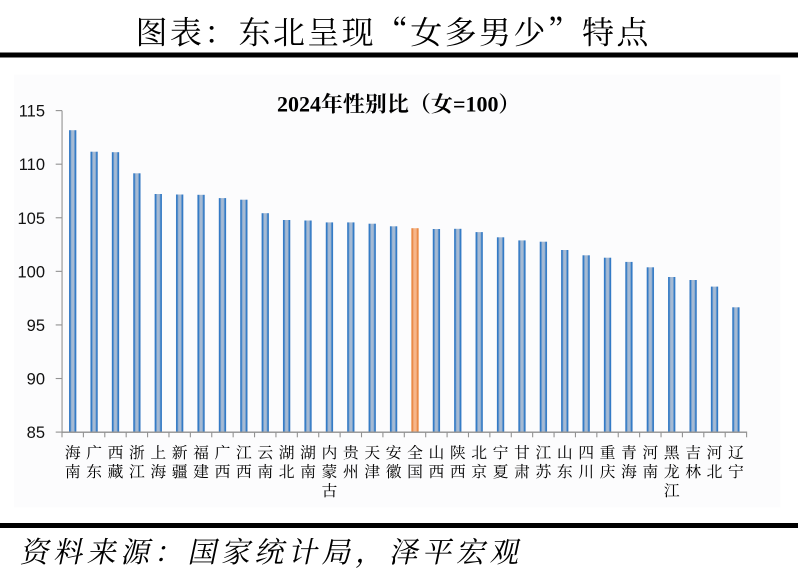  I want to click on svg-text: 105, so click(31, 219).